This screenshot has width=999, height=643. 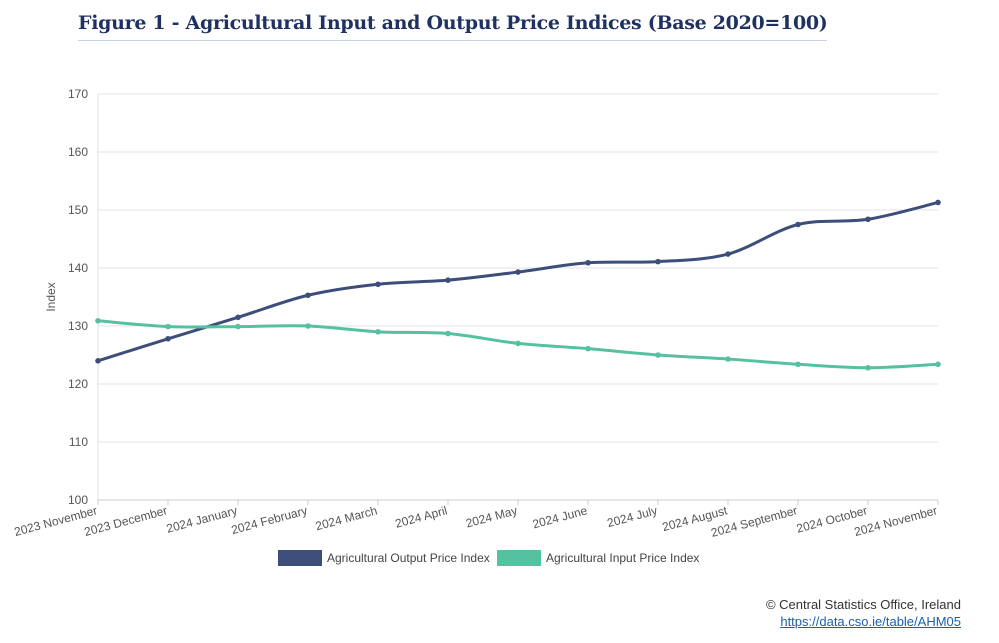 What do you see at coordinates (560, 517) in the screenshot?
I see `x-tick-label: 2024 June` at bounding box center [560, 517].